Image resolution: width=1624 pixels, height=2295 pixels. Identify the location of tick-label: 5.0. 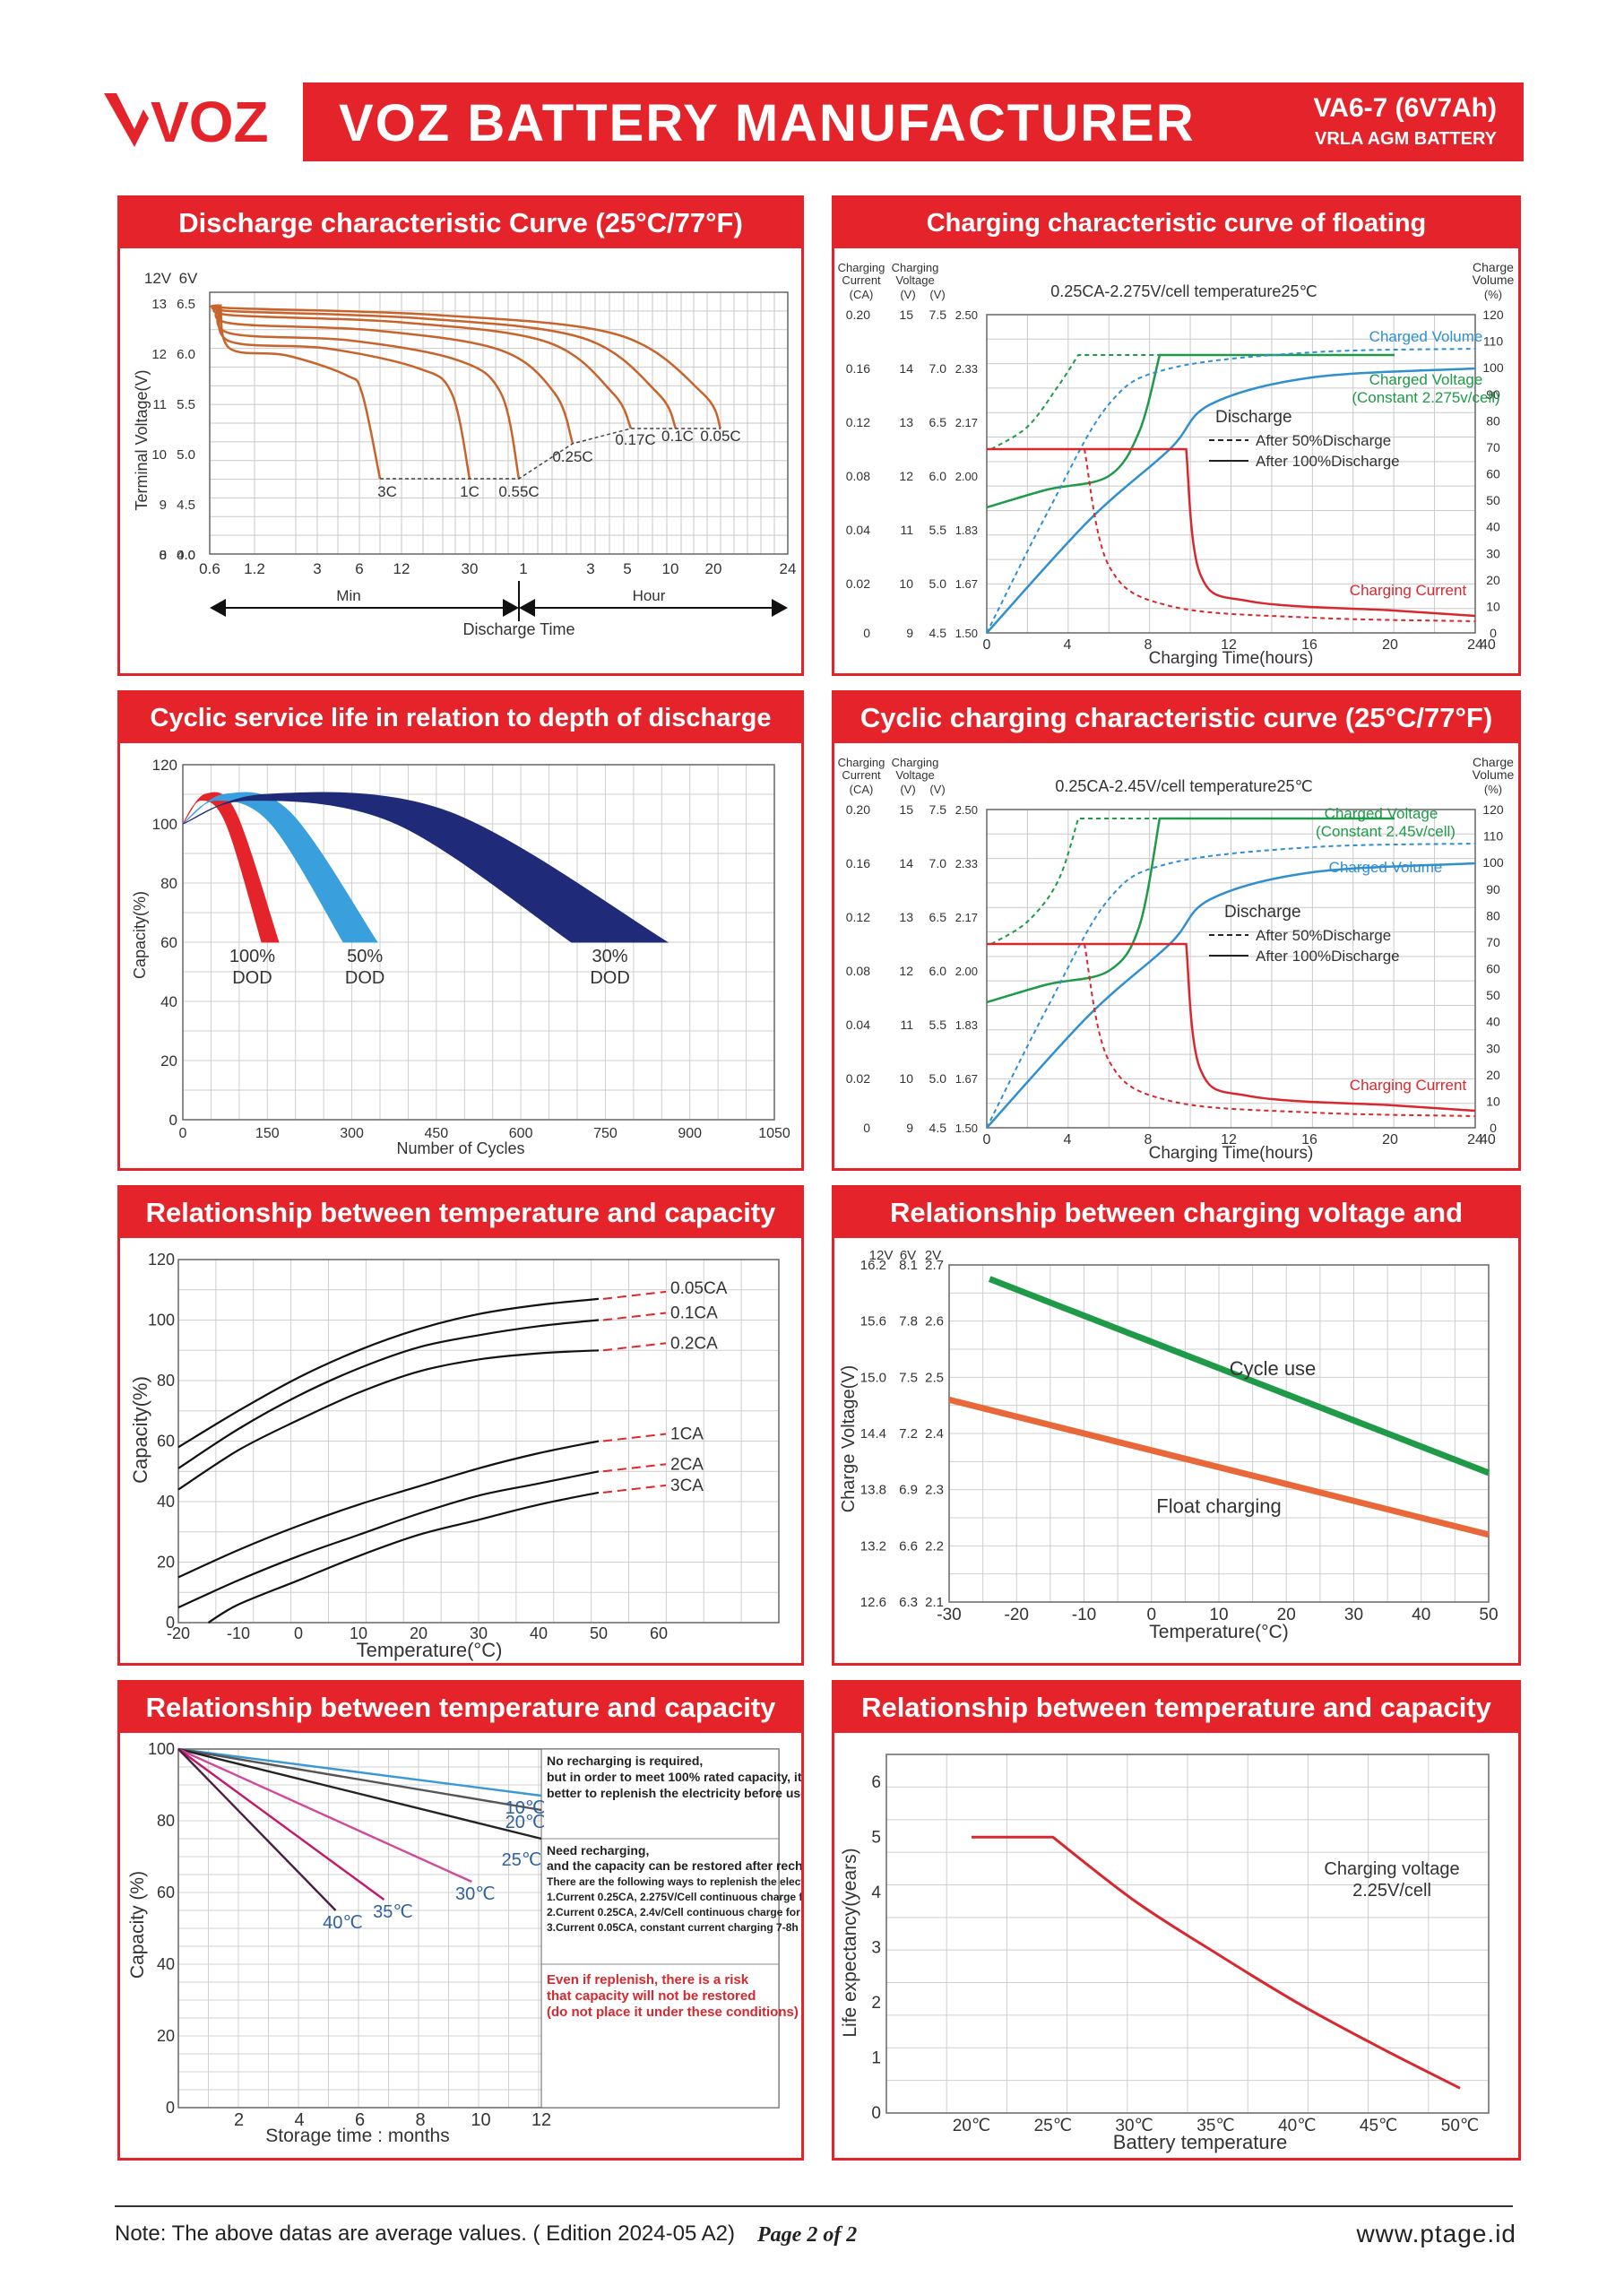
(938, 584).